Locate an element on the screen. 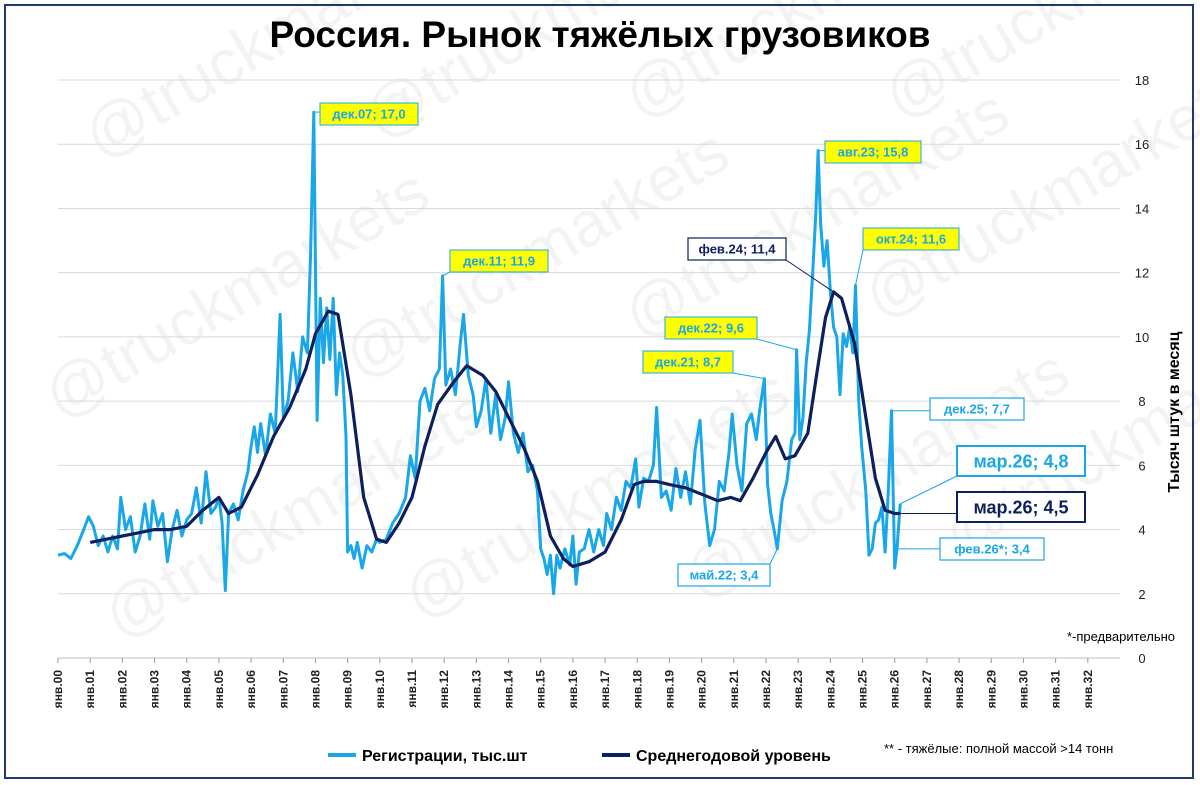 The image size is (1200, 785). y-tick-label: 18 is located at coordinates (1142, 80).